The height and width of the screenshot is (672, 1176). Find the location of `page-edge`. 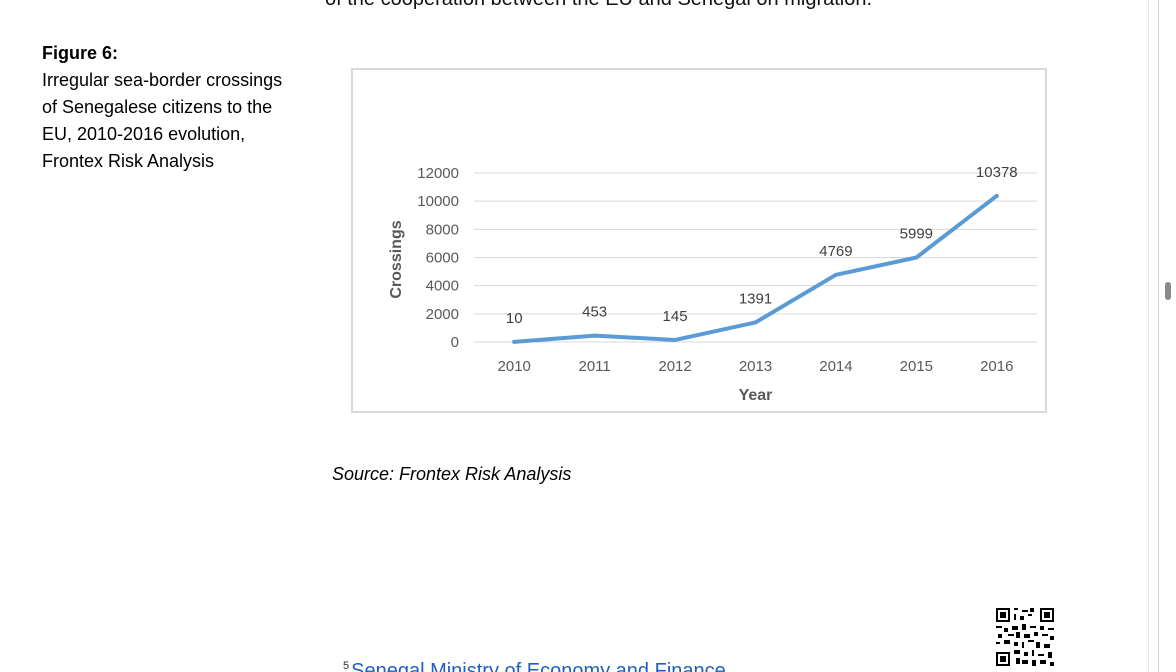

page-edge is located at coordinates (1148, 336).